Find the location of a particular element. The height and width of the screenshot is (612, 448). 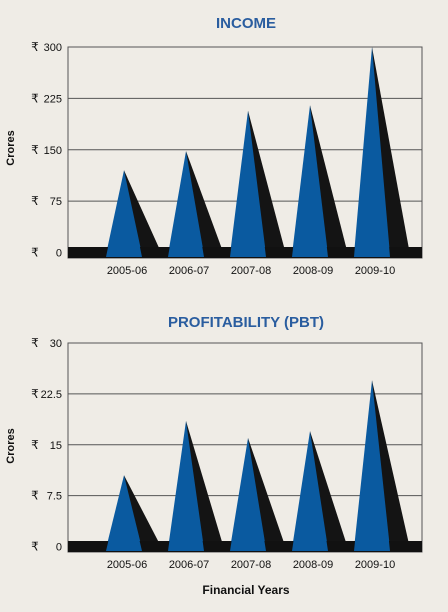

profitability-chart-title: PROFITABILITY (PBT) is located at coordinates (246, 322).